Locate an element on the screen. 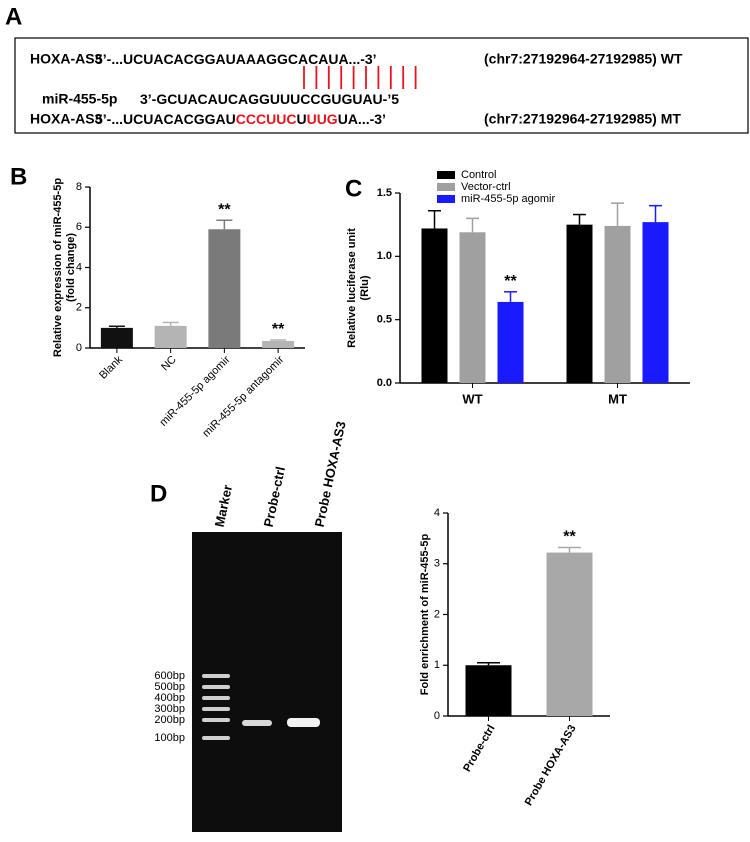 Image resolution: width=750 pixels, height=842 pixels. ladder-label: 600bp is located at coordinates (169, 676).